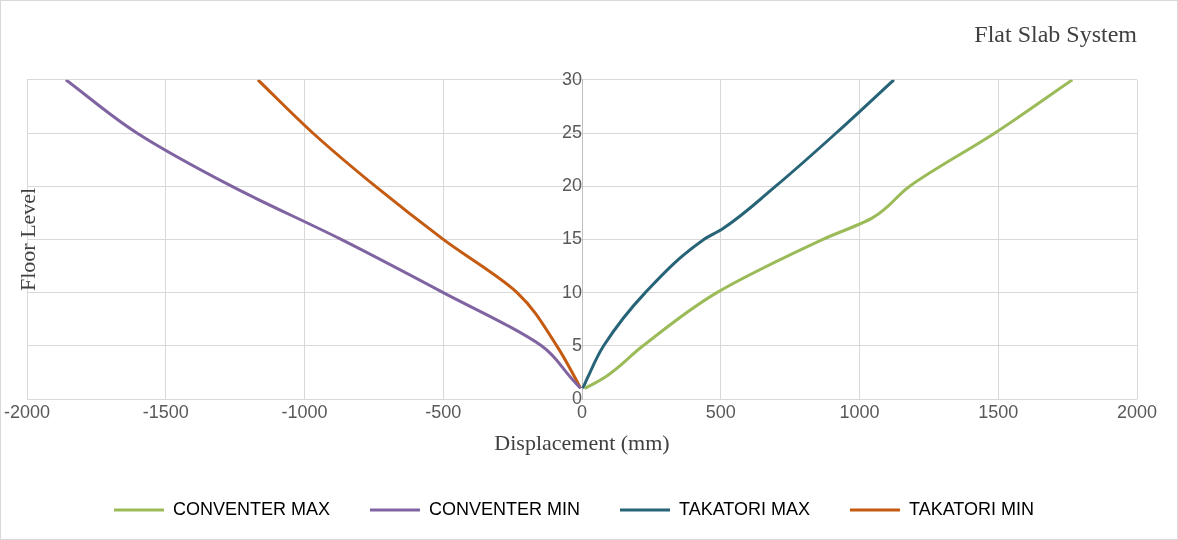 This screenshot has height=540, width=1178. I want to click on x-tick-label: -2000, so click(27, 411).